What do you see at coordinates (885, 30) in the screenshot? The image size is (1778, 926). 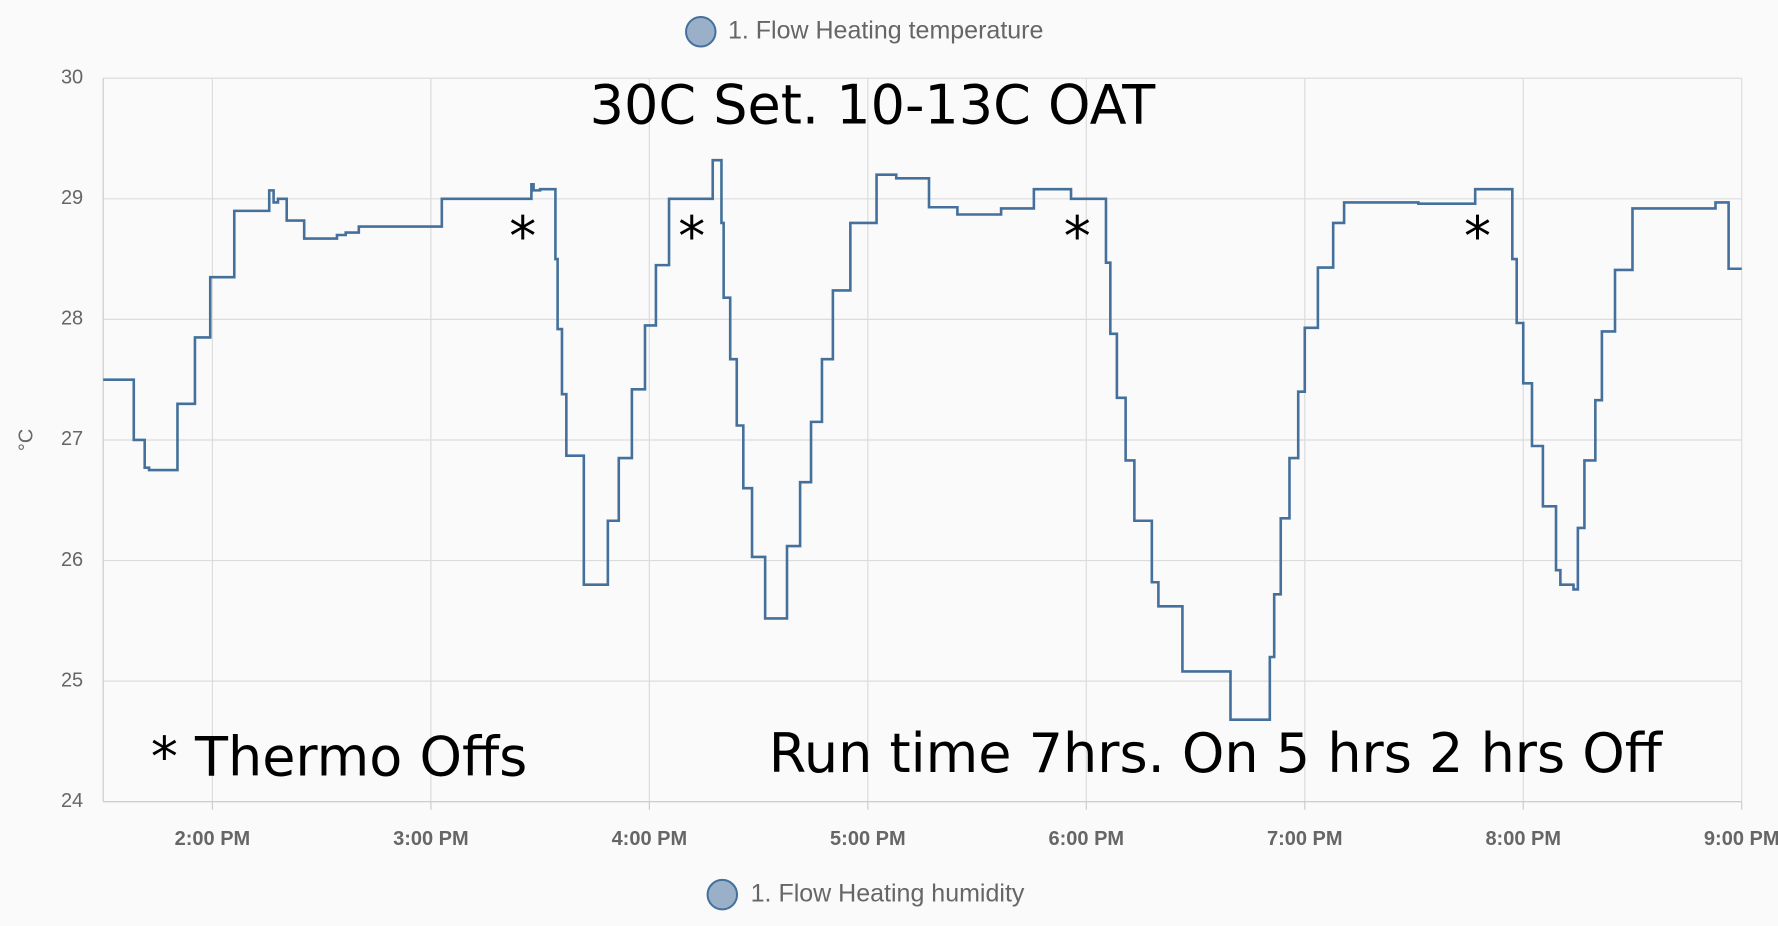 I see `legend-label: 1. Flow Heating temperature` at bounding box center [885, 30].